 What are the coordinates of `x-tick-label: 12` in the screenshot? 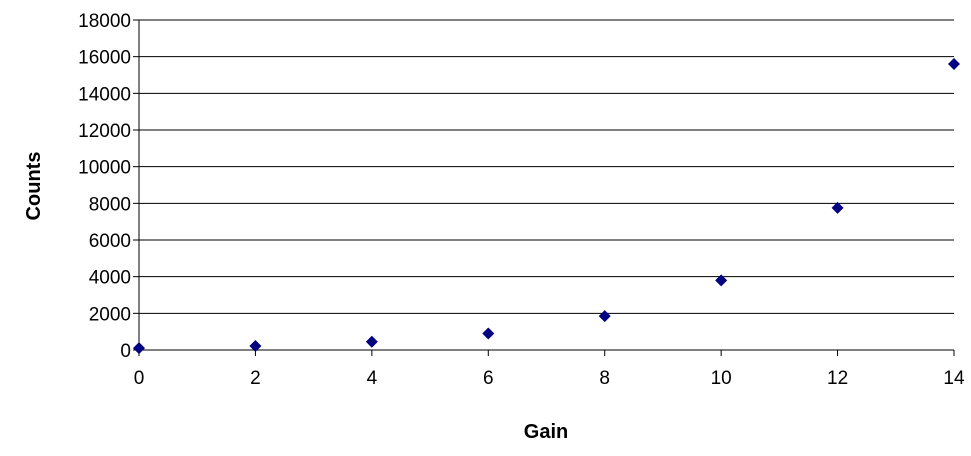 It's located at (837, 378).